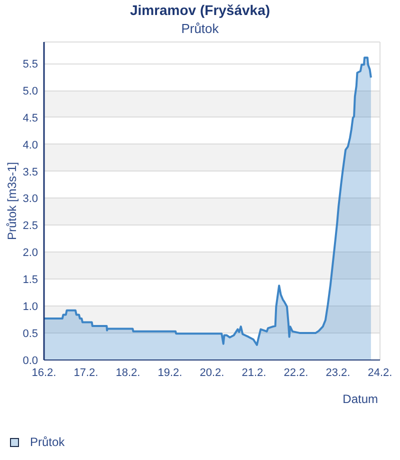 The height and width of the screenshot is (460, 400). Describe the element at coordinates (30, 91) in the screenshot. I see `y-tick-label: 5.0` at that location.